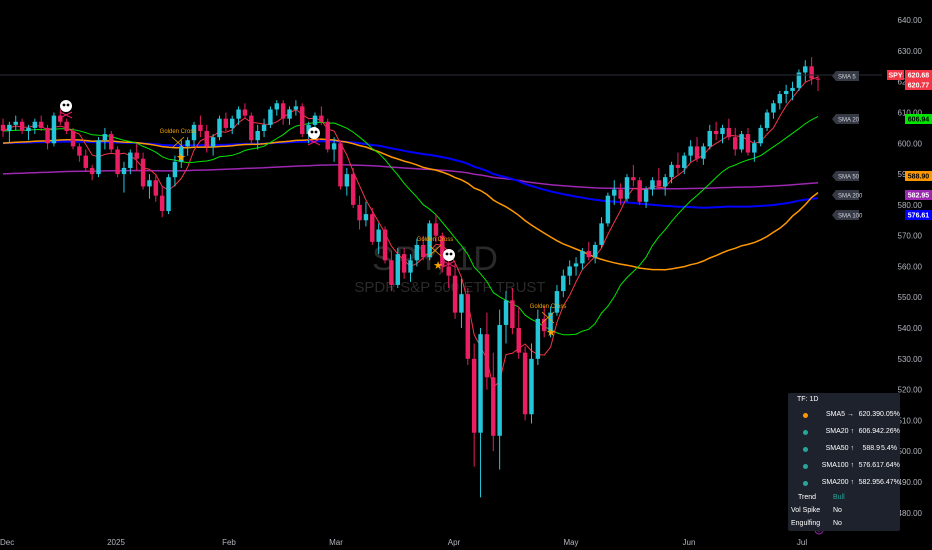  Describe the element at coordinates (909, 75) in the screenshot. I see `price-tag: SPY 620.68` at that location.